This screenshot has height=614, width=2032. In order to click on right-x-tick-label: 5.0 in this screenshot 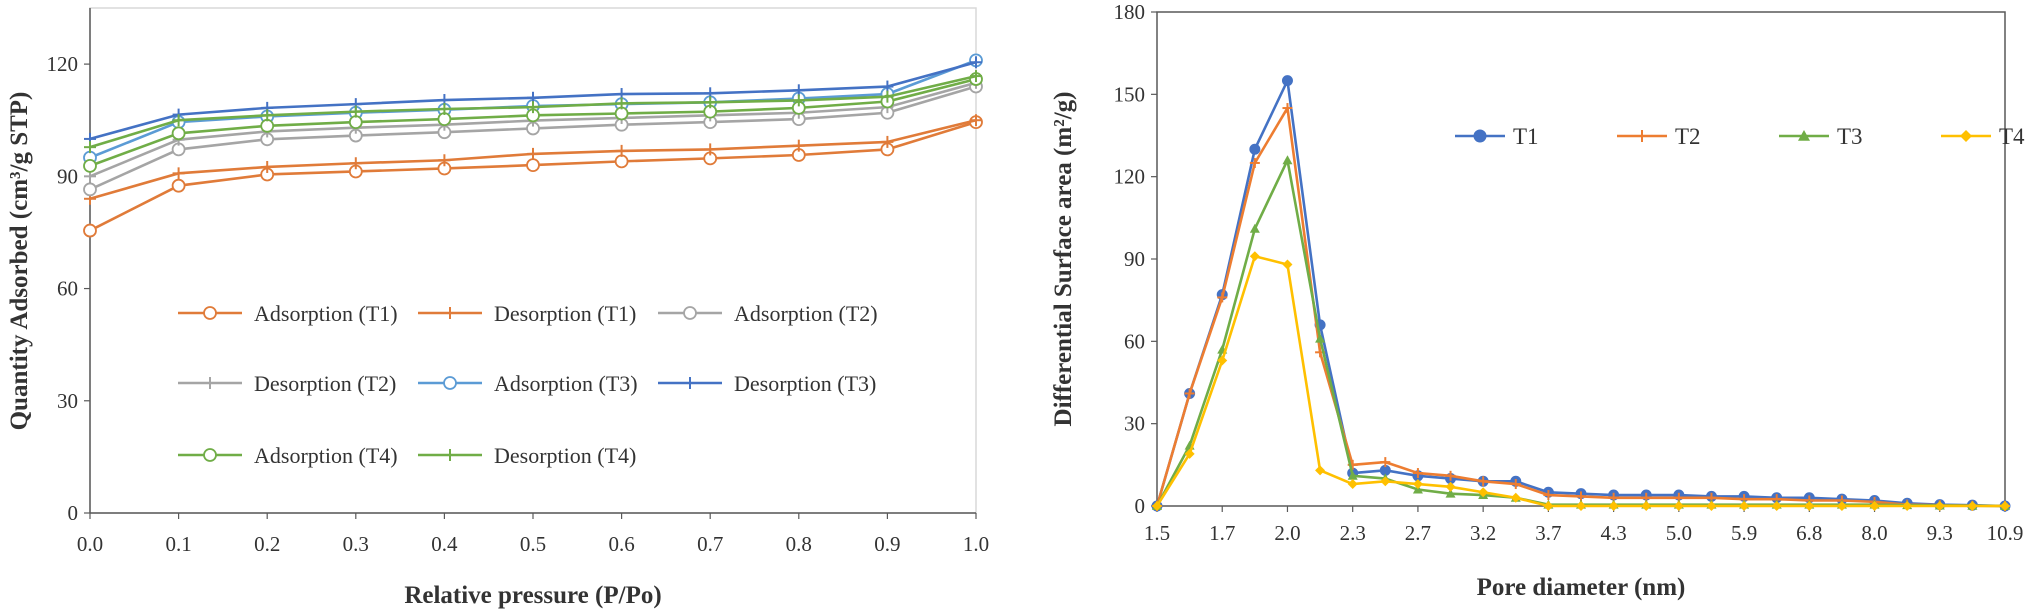, I will do `click(1679, 533)`.